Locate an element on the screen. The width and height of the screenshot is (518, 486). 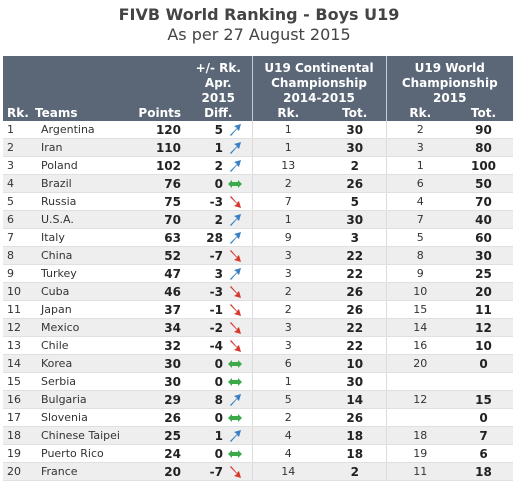
world-rank-cell: 6 is located at coordinates (419, 183).